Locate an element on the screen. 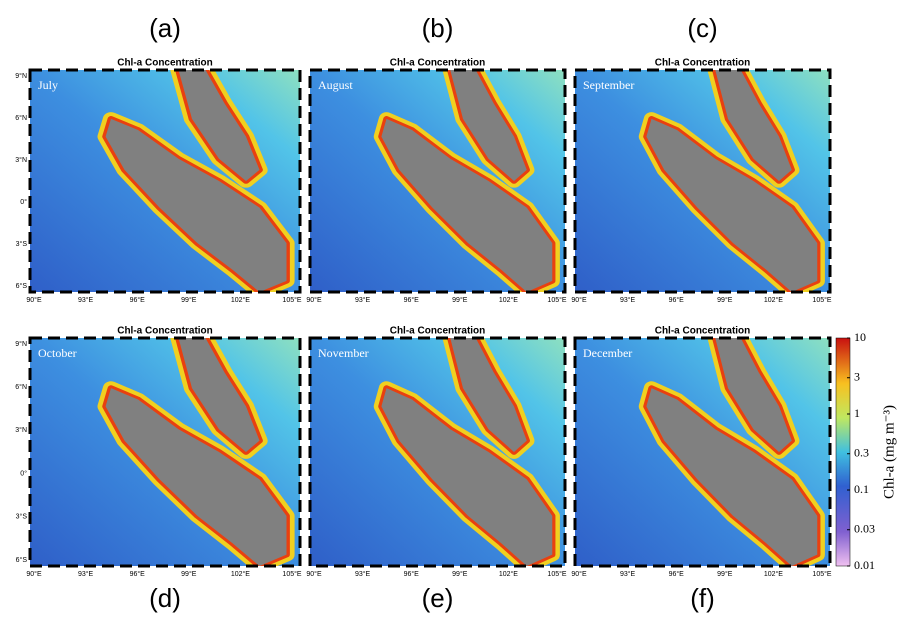  colorbar-tick-label: 0.3 is located at coordinates (861, 452).